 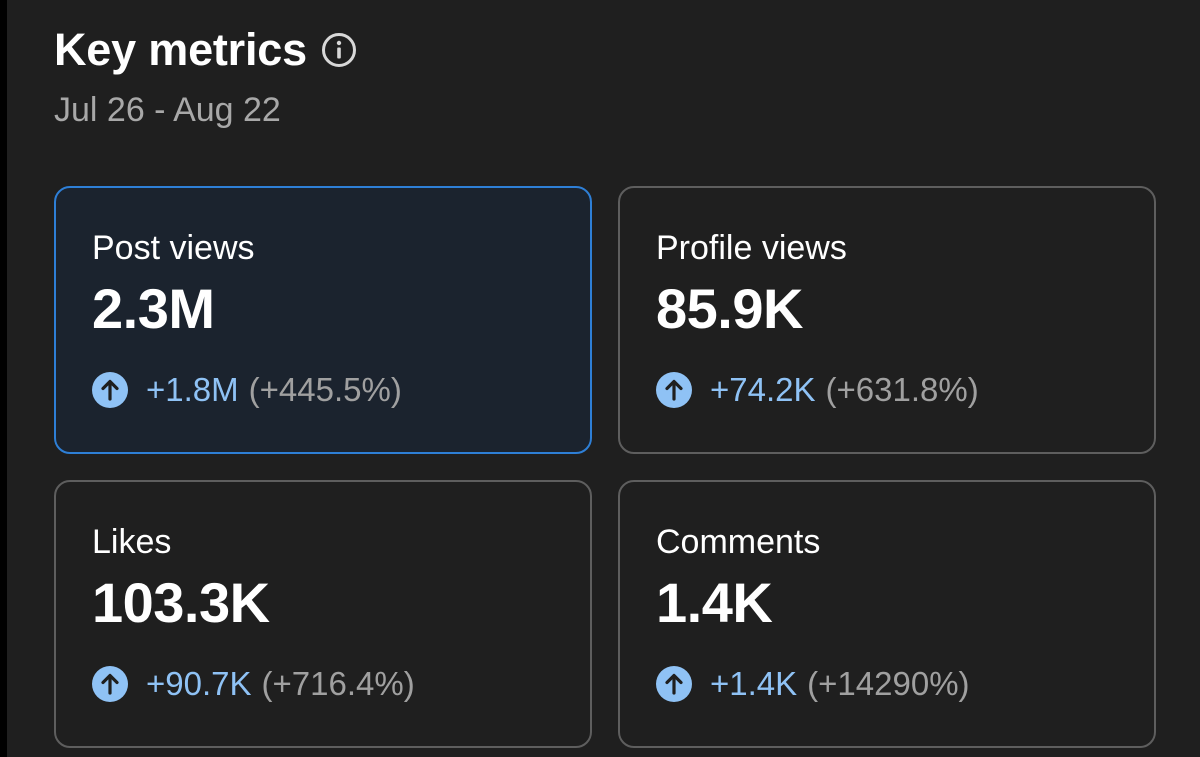 What do you see at coordinates (199, 683) in the screenshot?
I see `change-absolute: +90.7K` at bounding box center [199, 683].